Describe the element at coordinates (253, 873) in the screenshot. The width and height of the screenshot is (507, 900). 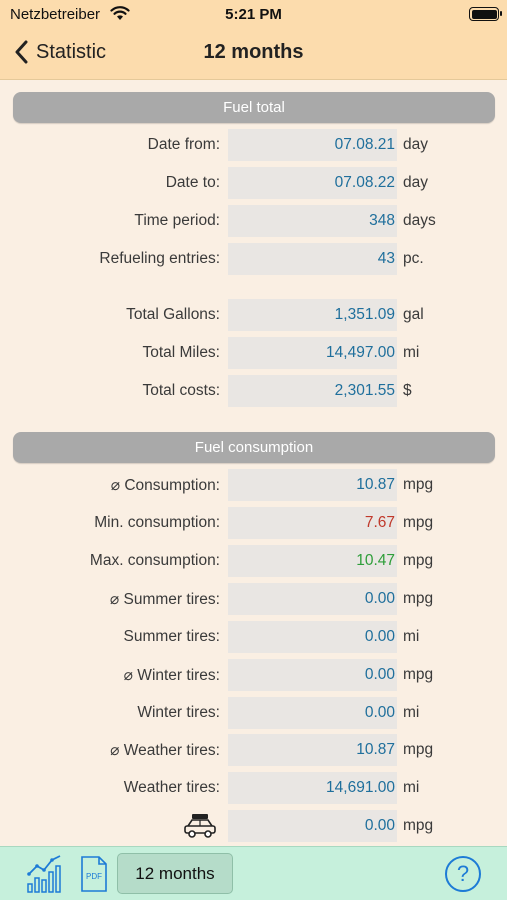
I see `bottom-toolbar: PDF 12 months ?` at that location.